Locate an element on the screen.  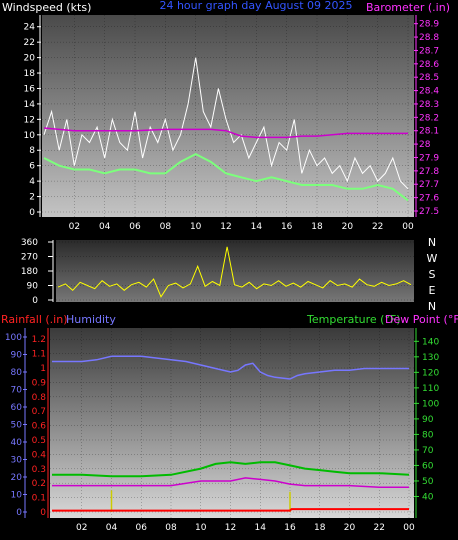
climate-x-tick-label: 06 is located at coordinates (142, 528).